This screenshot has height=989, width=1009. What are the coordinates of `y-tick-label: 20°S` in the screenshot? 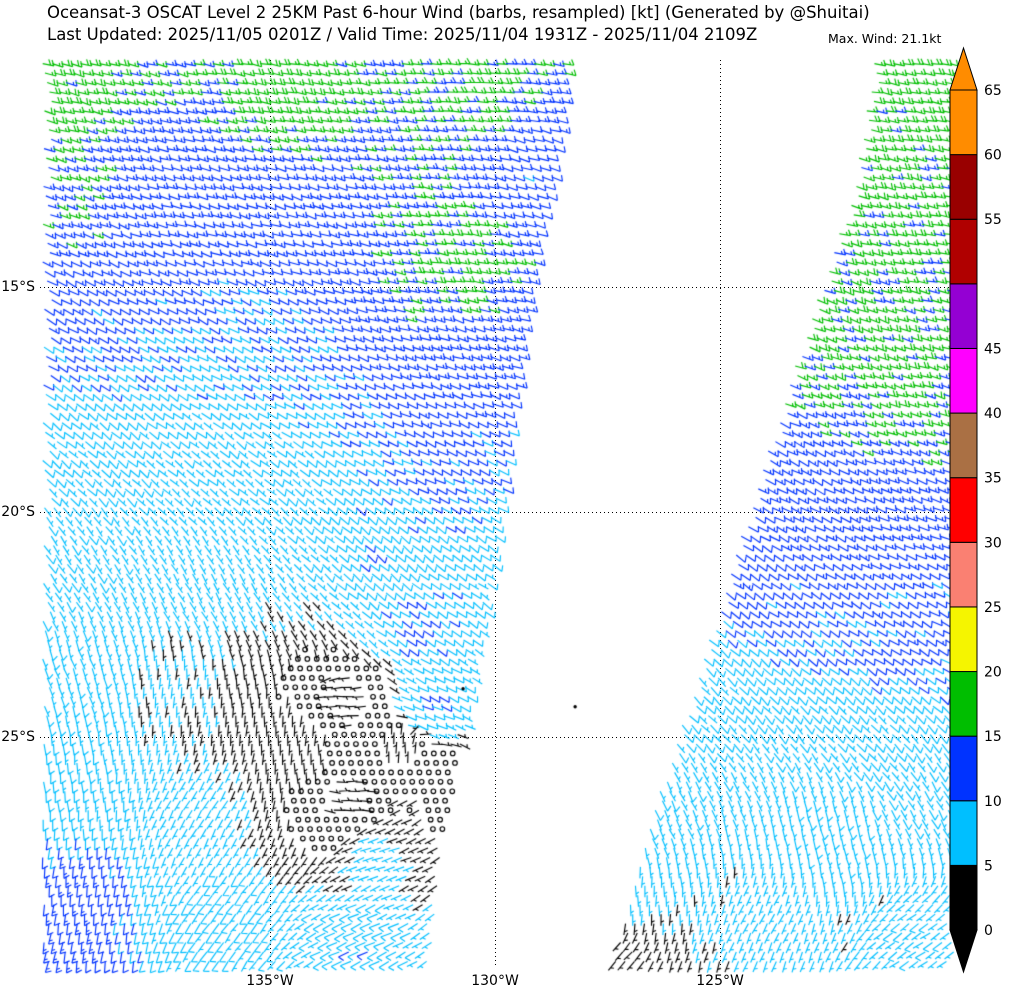 It's located at (18, 511).